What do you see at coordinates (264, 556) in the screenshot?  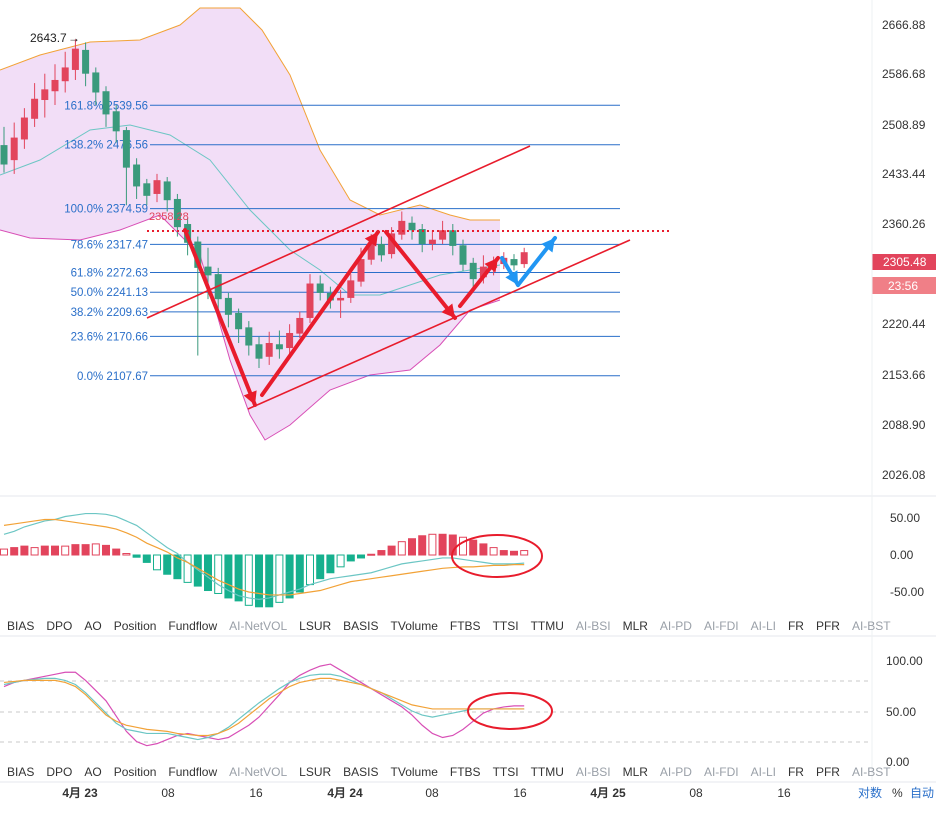 I see `osc1-line-a` at bounding box center [264, 556].